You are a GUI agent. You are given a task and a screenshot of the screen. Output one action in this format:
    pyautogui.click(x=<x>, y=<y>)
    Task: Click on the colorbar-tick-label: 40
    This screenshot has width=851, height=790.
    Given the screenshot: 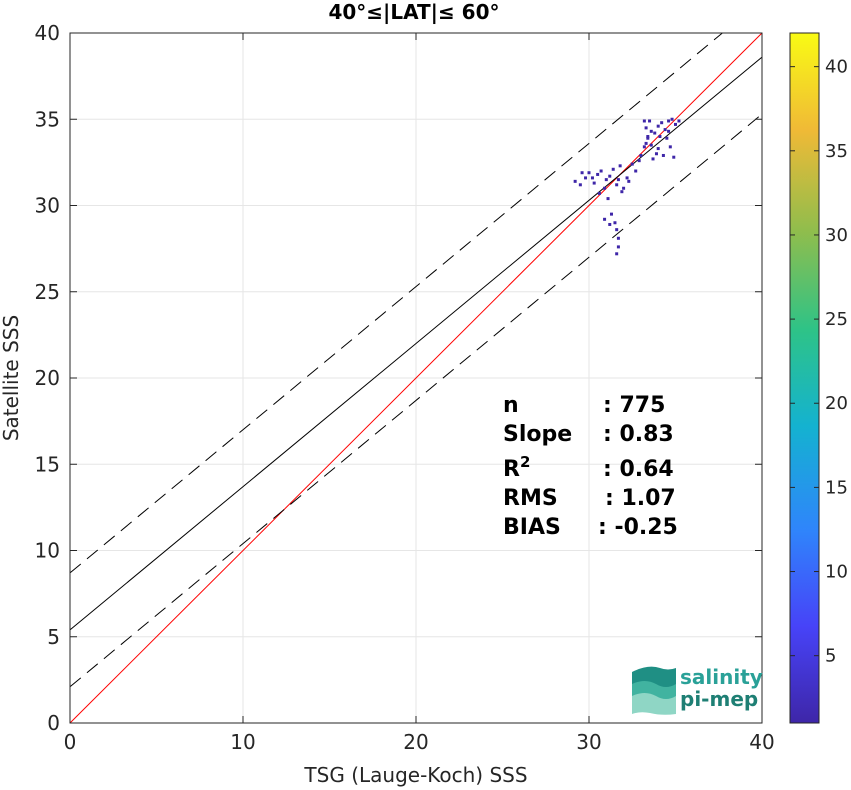 What is the action you would take?
    pyautogui.click(x=836, y=67)
    